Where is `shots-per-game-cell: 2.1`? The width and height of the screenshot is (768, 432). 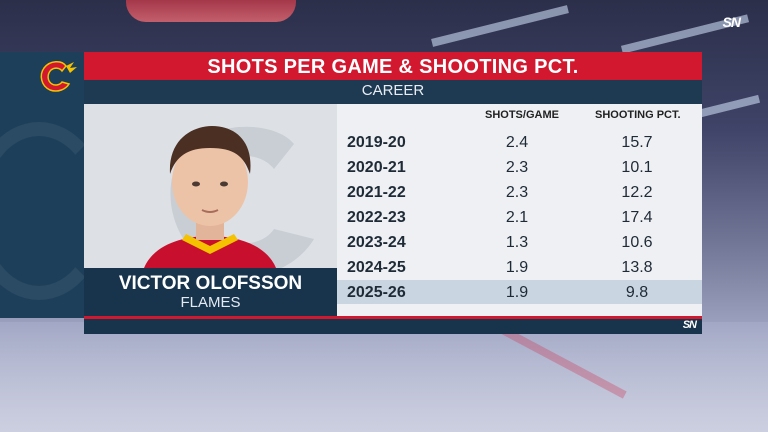 shots-per-game-cell: 2.1 is located at coordinates (517, 217).